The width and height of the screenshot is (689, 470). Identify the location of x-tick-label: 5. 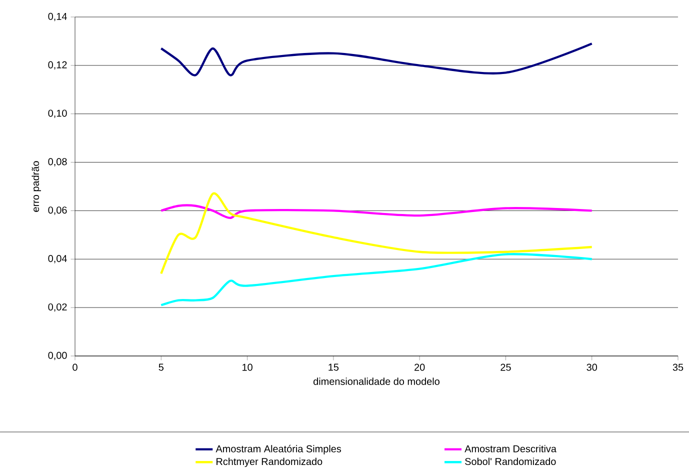
(161, 367).